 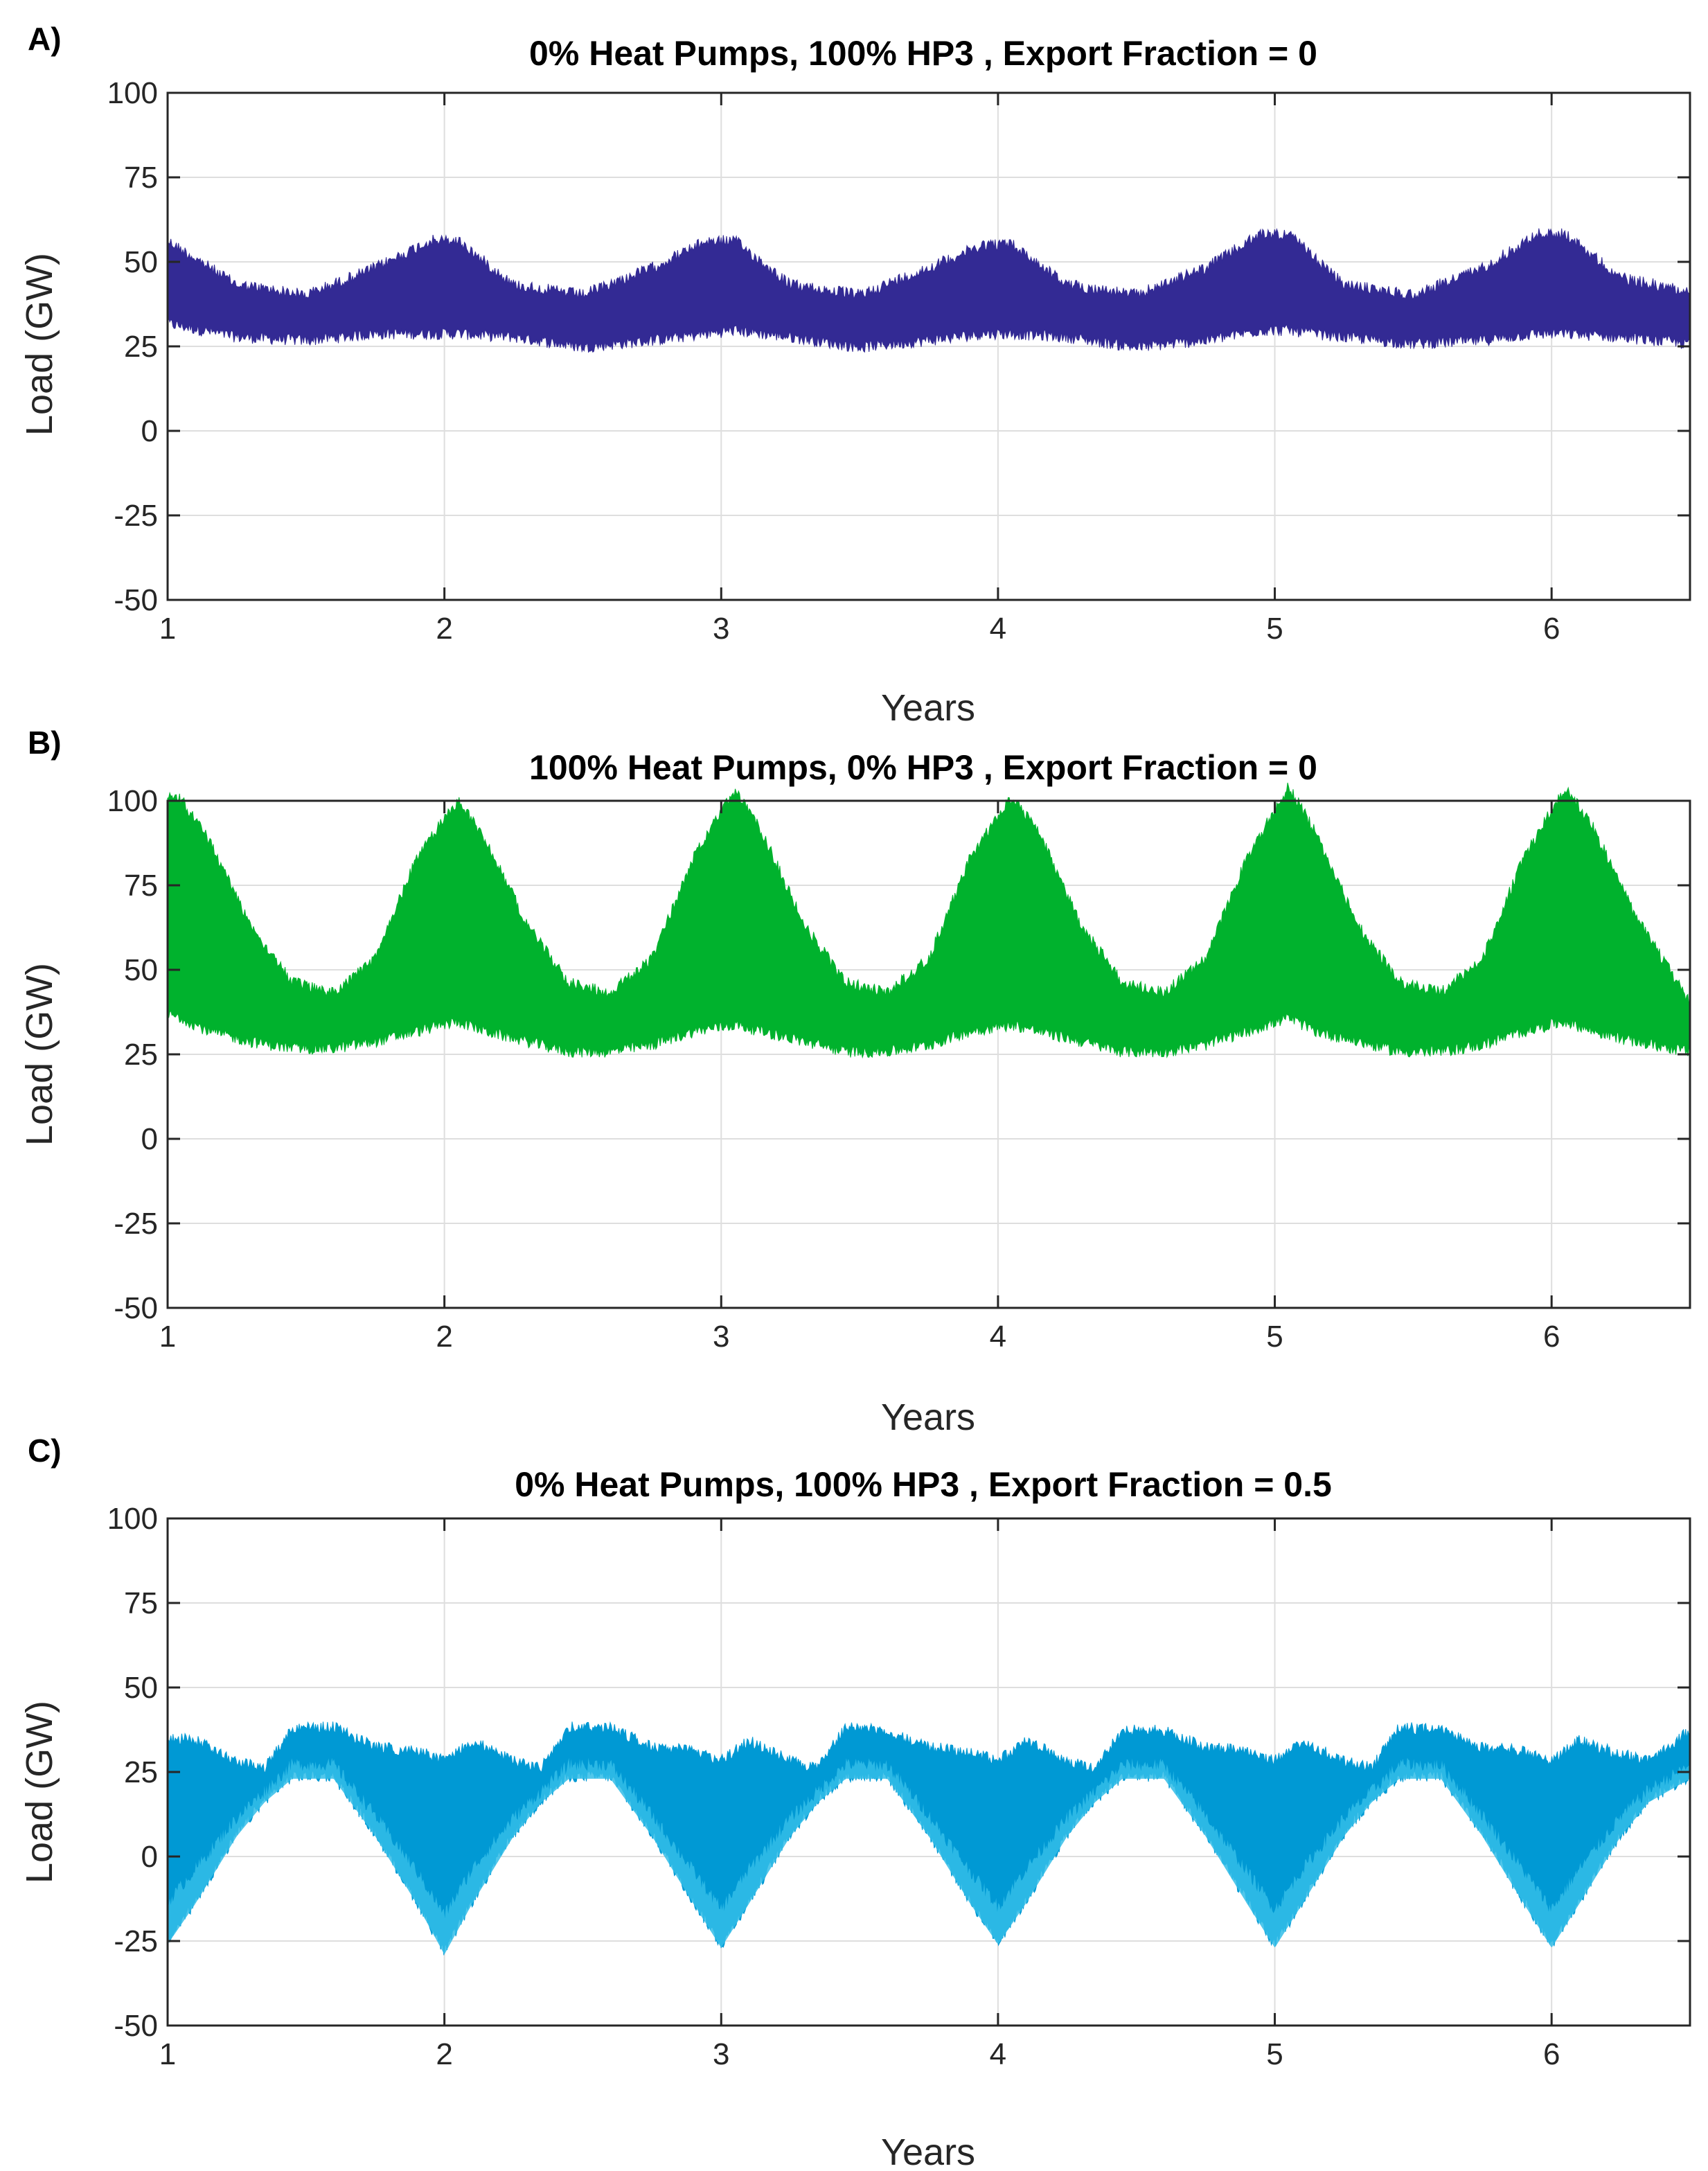 What do you see at coordinates (929, 1856) in the screenshot?
I see `series-lower-fringe` at bounding box center [929, 1856].